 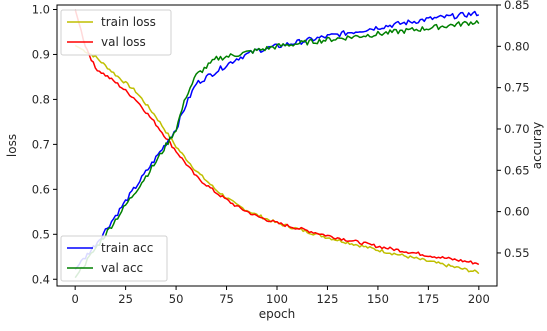 What do you see at coordinates (378, 299) in the screenshot?
I see `x-tick-label: 150` at bounding box center [378, 299].